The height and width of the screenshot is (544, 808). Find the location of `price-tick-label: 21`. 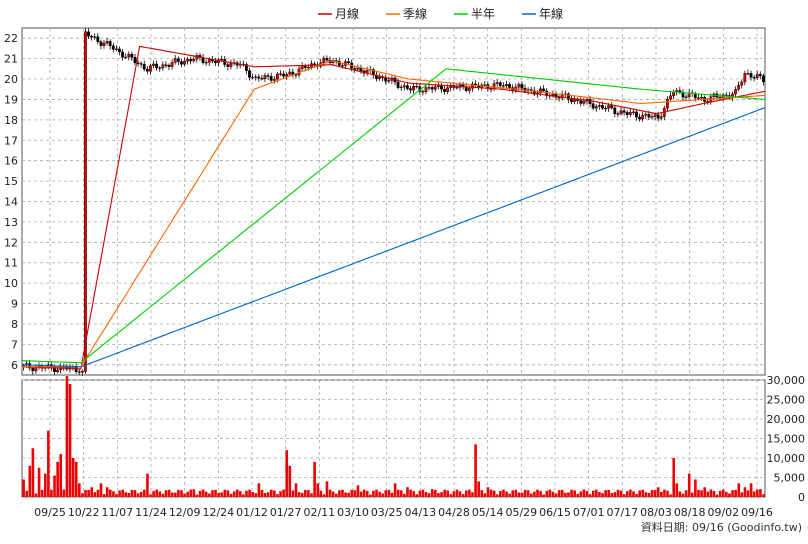

price-tick-label: 21 is located at coordinates (11, 59).